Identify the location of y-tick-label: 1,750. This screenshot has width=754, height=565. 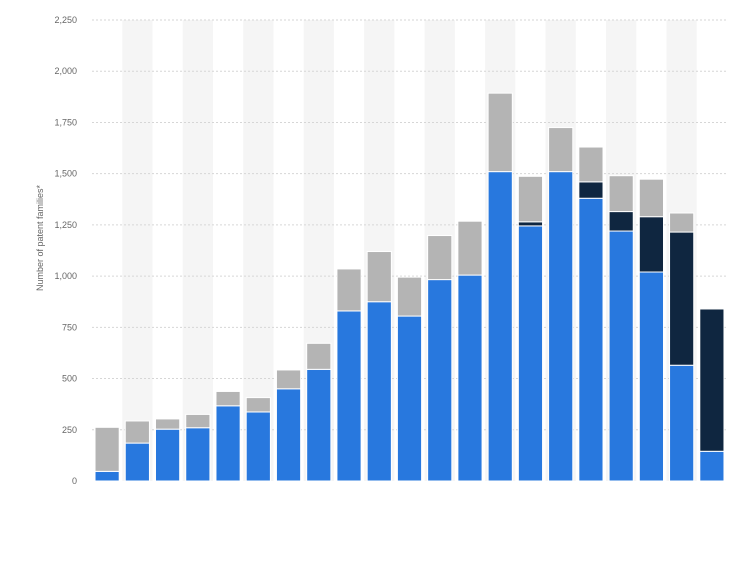
(65, 122).